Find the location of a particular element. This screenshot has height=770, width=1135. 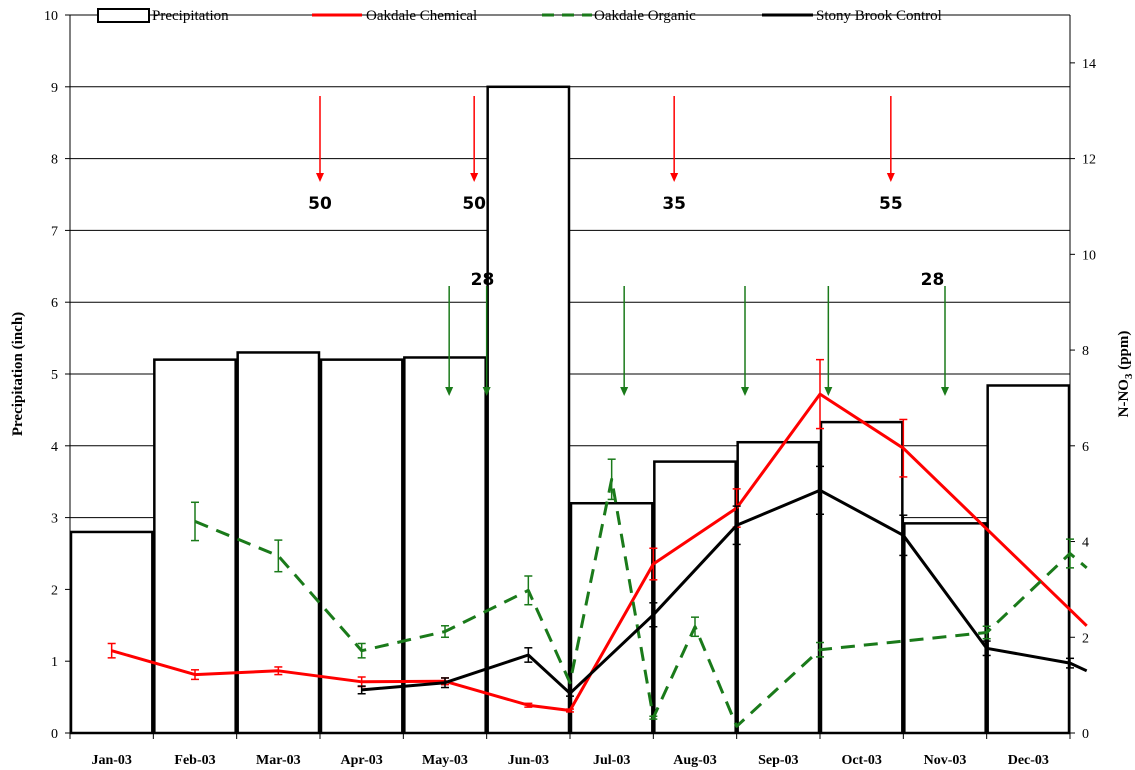

x-tick-label: Sep-03 is located at coordinates (778, 760).